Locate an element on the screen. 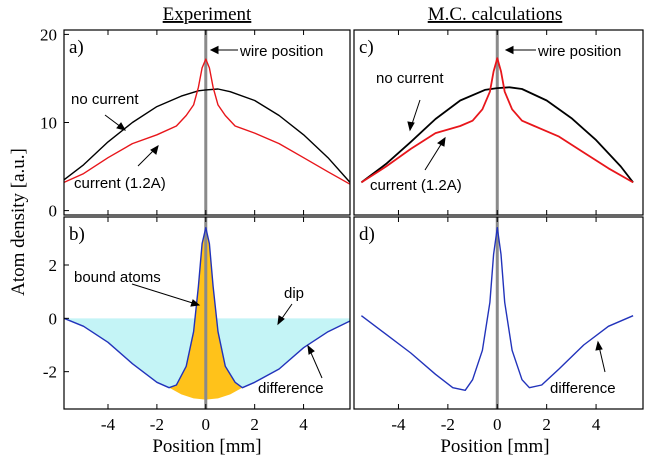 Image resolution: width=662 pixels, height=462 pixels. x-axis-label-left: Position [mm] is located at coordinates (206, 446).